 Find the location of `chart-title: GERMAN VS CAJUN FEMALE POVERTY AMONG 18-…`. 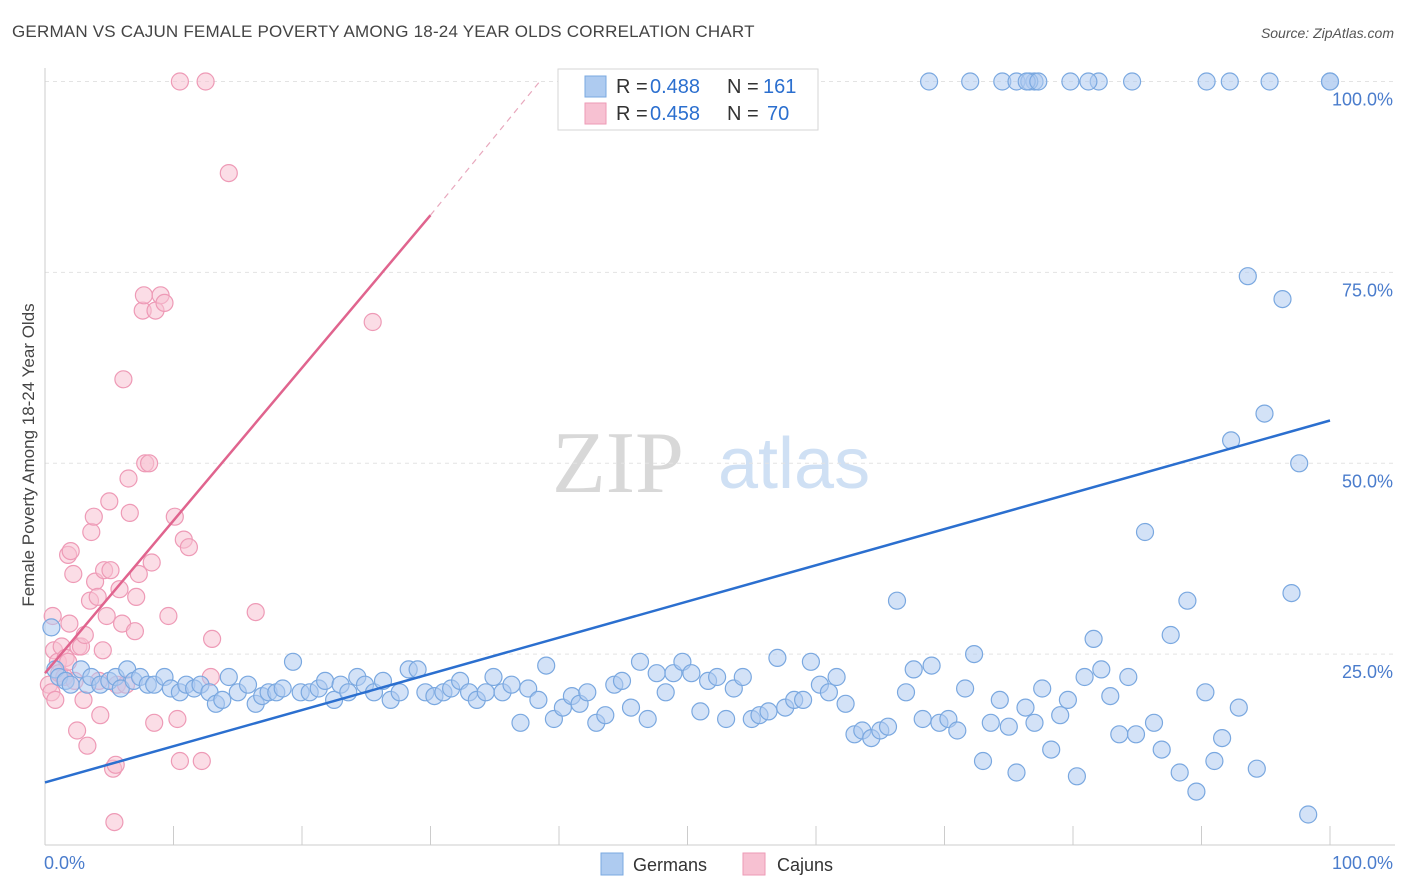

chart-title: GERMAN VS CAJUN FEMALE POVERTY AMONG 18-… is located at coordinates (383, 31).